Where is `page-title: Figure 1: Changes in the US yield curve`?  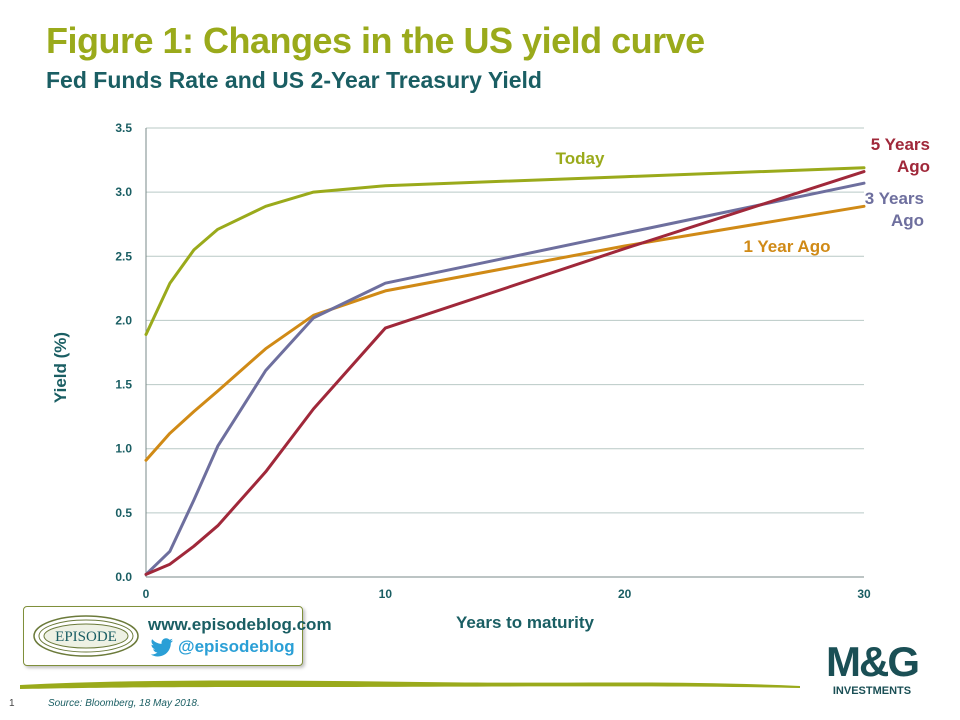
page-title: Figure 1: Changes in the US yield curve is located at coordinates (375, 40).